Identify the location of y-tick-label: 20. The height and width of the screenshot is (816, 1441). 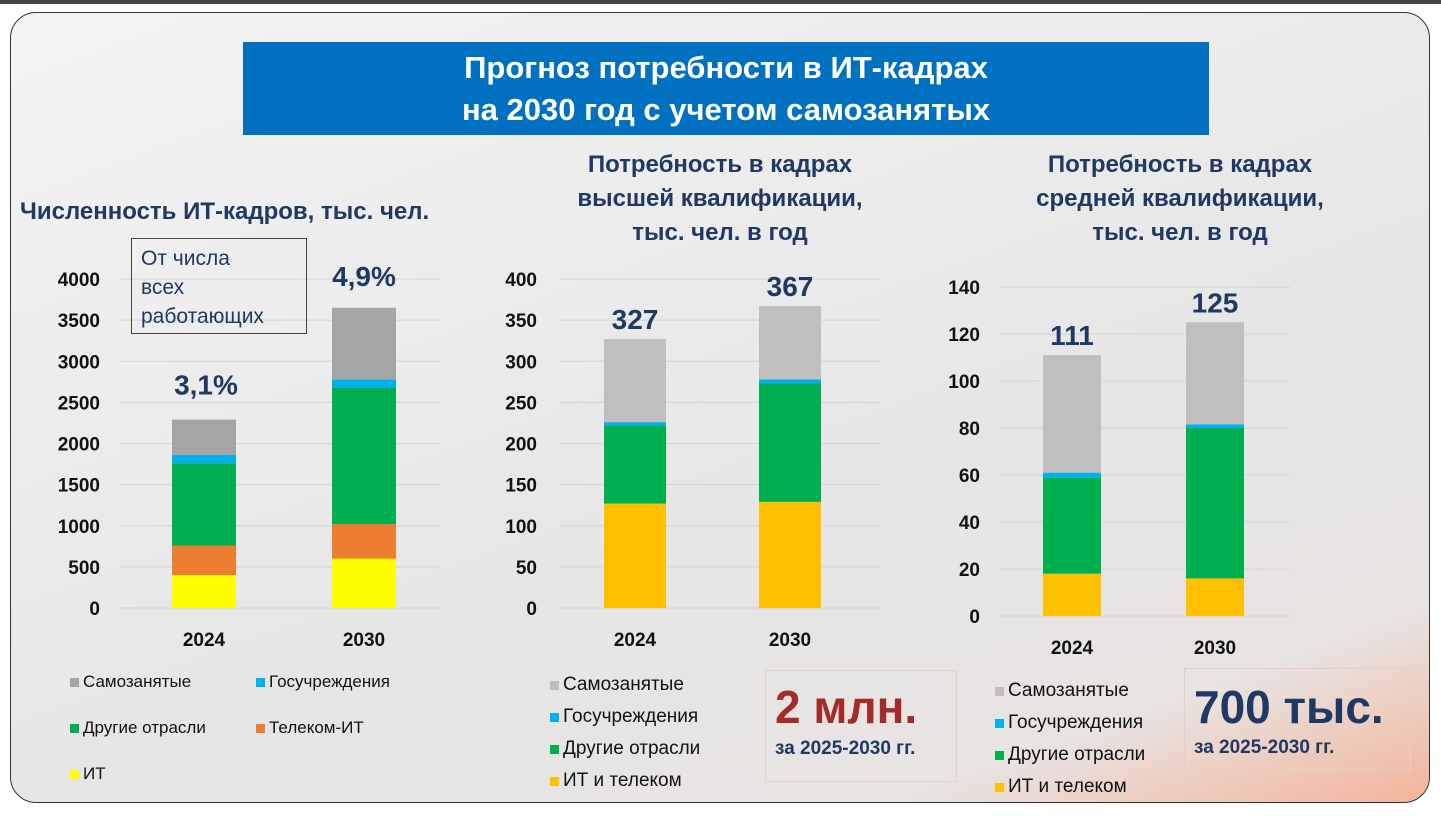
(969, 570).